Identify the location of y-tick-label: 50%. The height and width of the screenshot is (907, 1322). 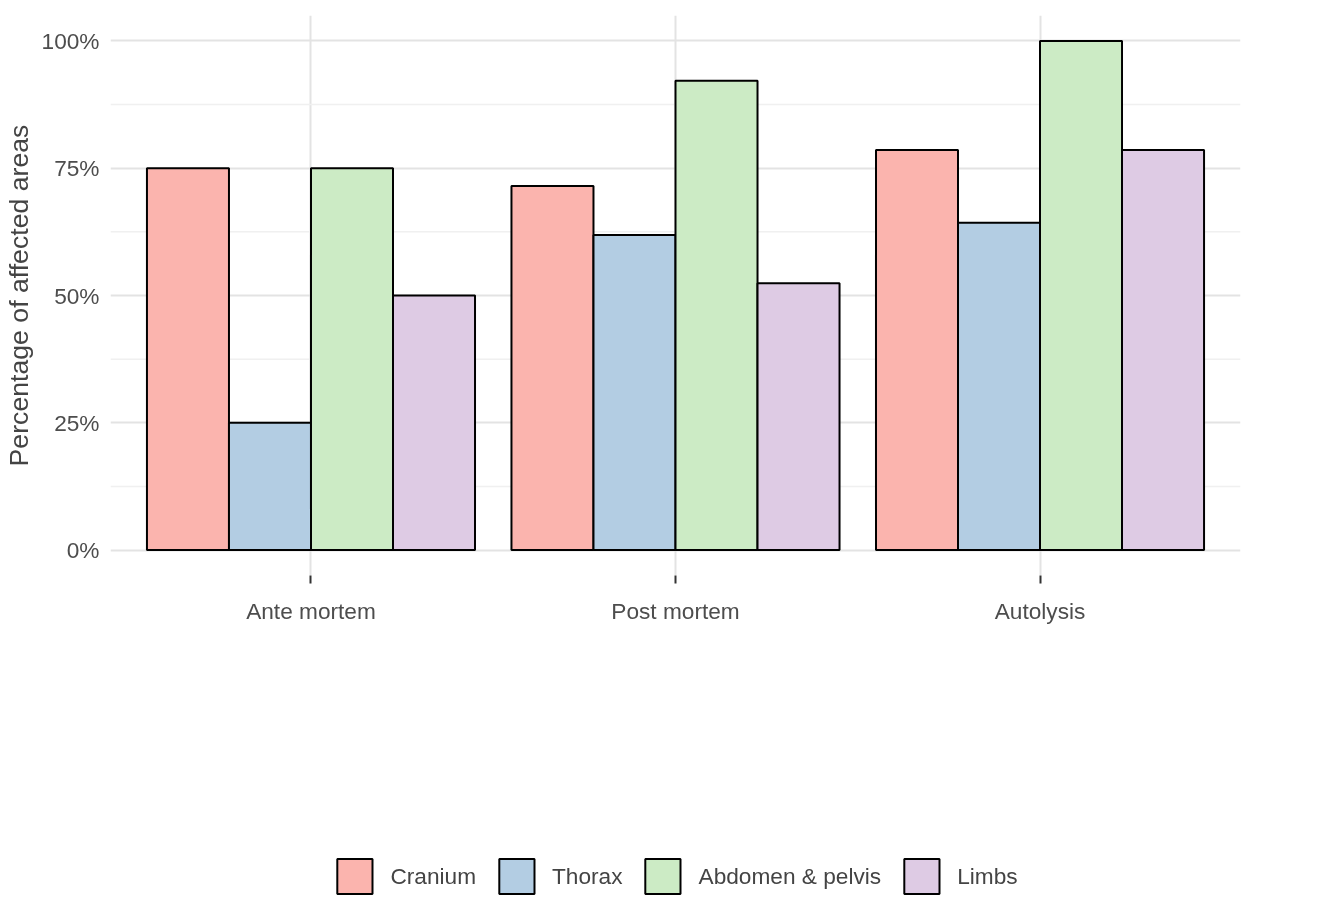
(77, 295).